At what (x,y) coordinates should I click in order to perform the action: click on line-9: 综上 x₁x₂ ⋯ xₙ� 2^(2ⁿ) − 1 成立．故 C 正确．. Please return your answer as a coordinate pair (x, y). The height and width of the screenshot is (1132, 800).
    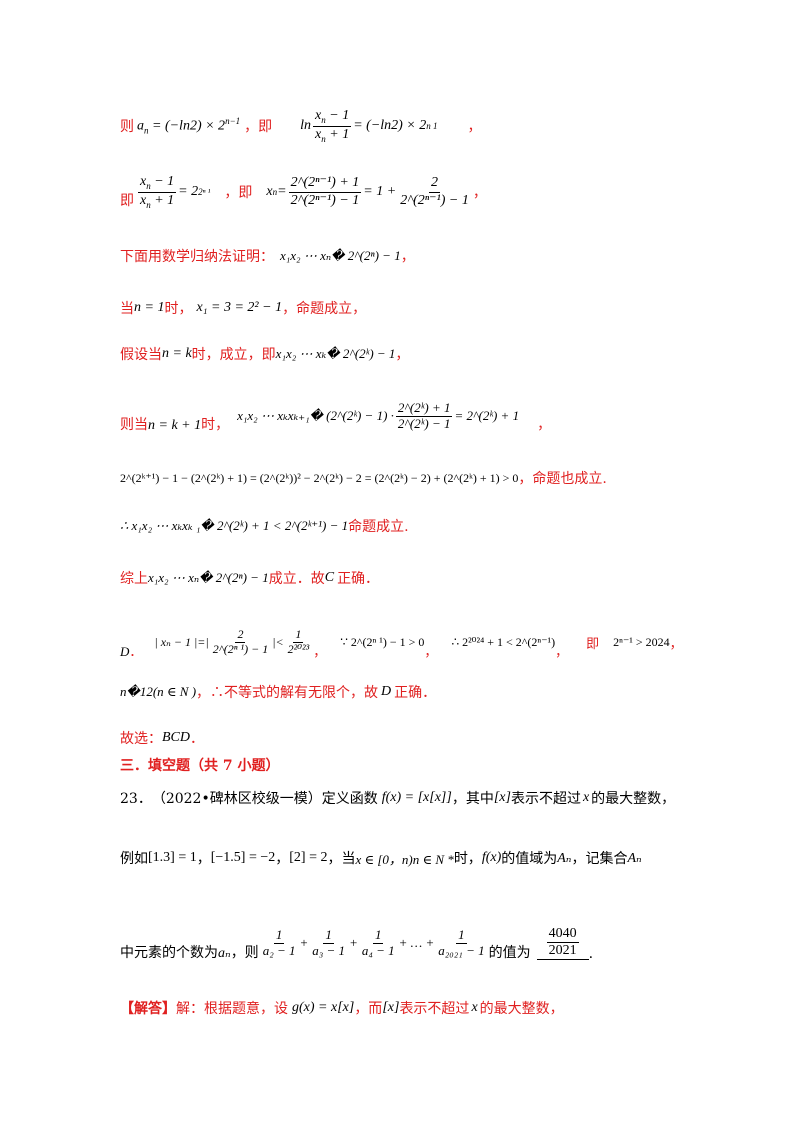
    Looking at the image, I should click on (250, 578).